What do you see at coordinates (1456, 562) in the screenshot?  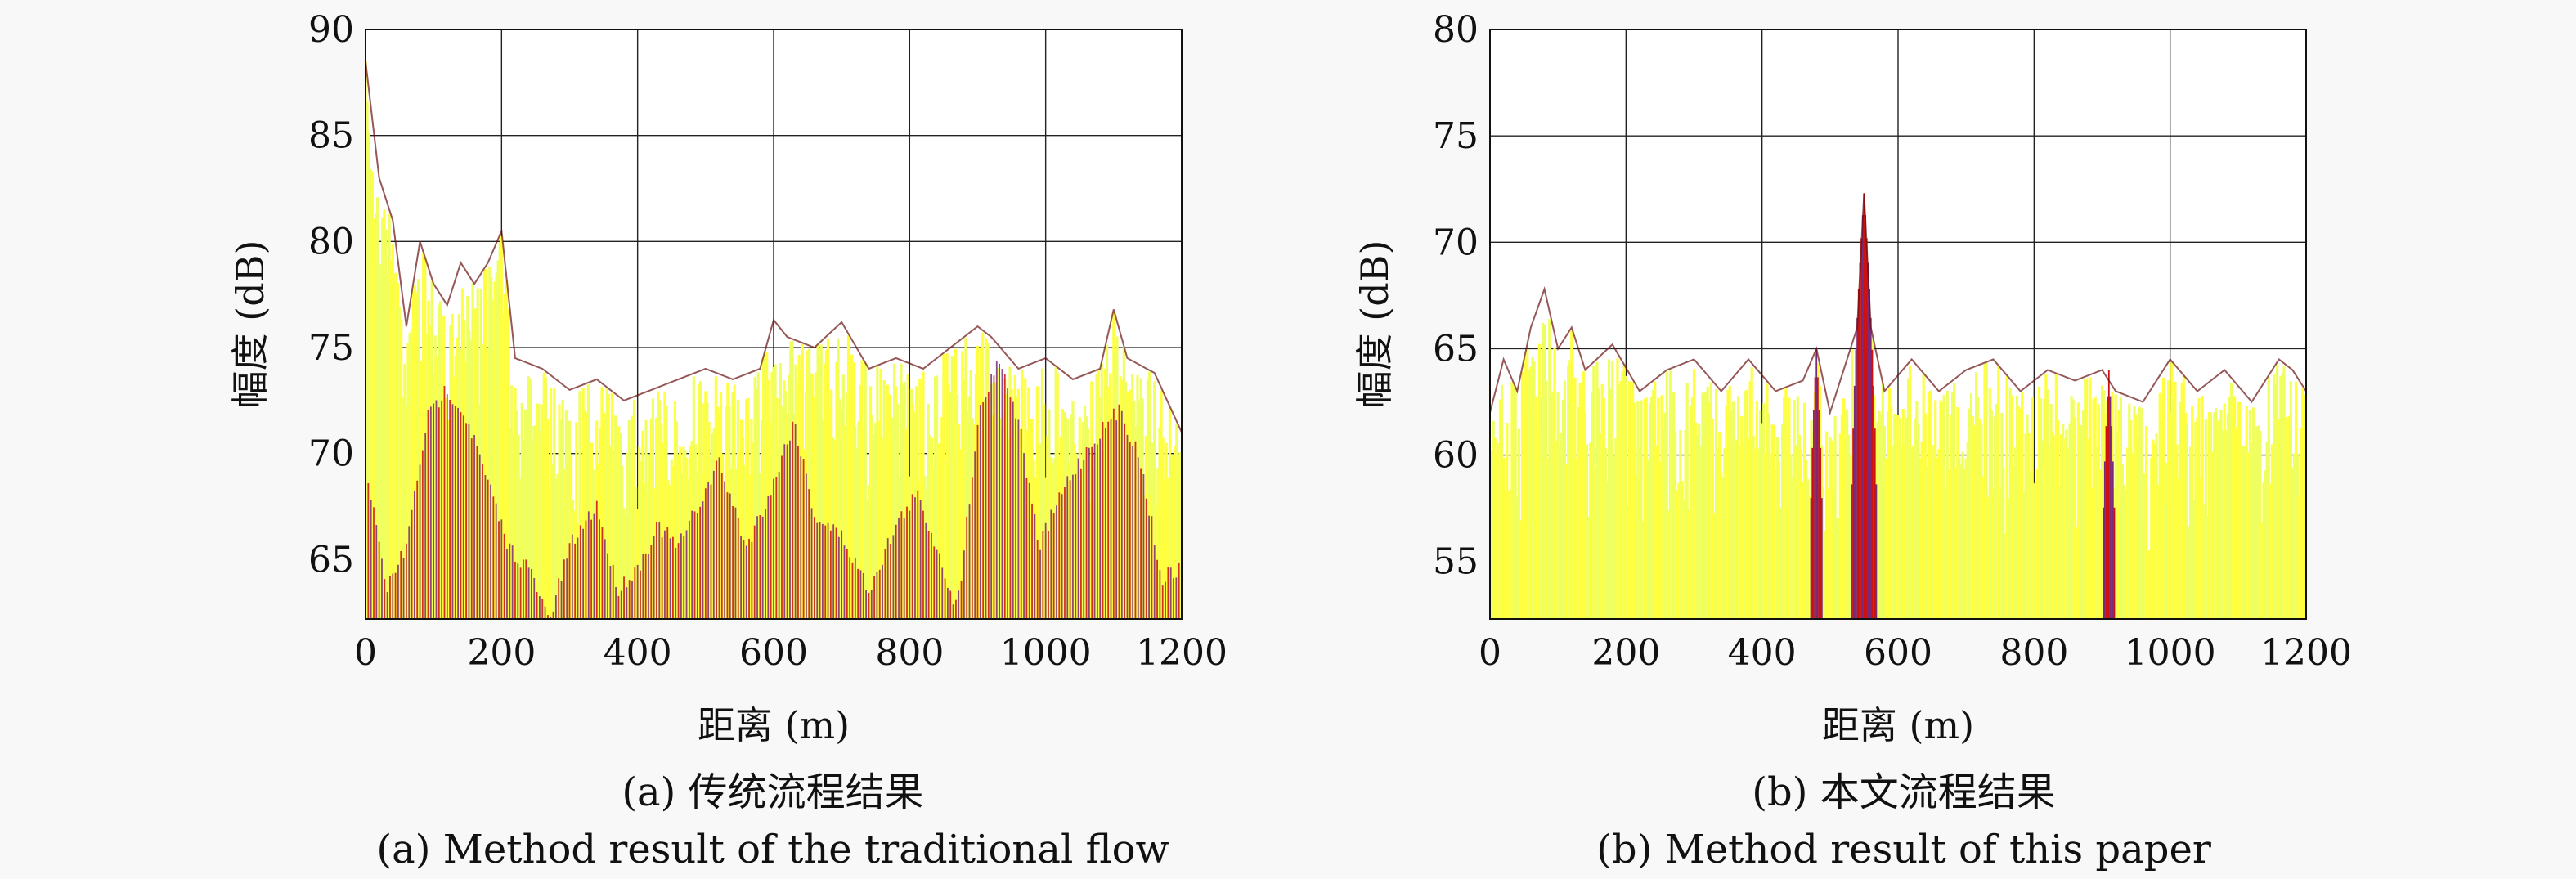 I see `y-tick-label: 55` at bounding box center [1456, 562].